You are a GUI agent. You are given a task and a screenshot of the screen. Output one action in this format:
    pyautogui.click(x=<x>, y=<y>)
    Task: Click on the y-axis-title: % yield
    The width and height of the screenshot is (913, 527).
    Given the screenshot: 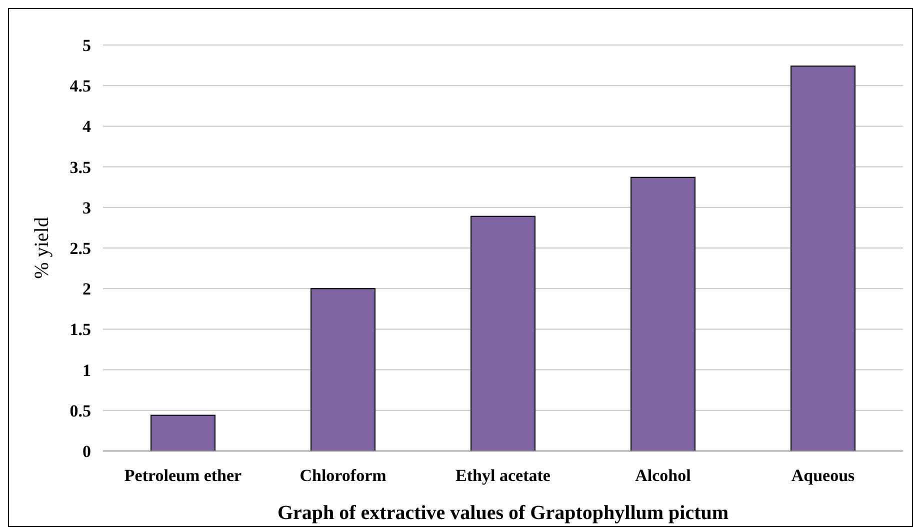 What is the action you would take?
    pyautogui.click(x=42, y=248)
    